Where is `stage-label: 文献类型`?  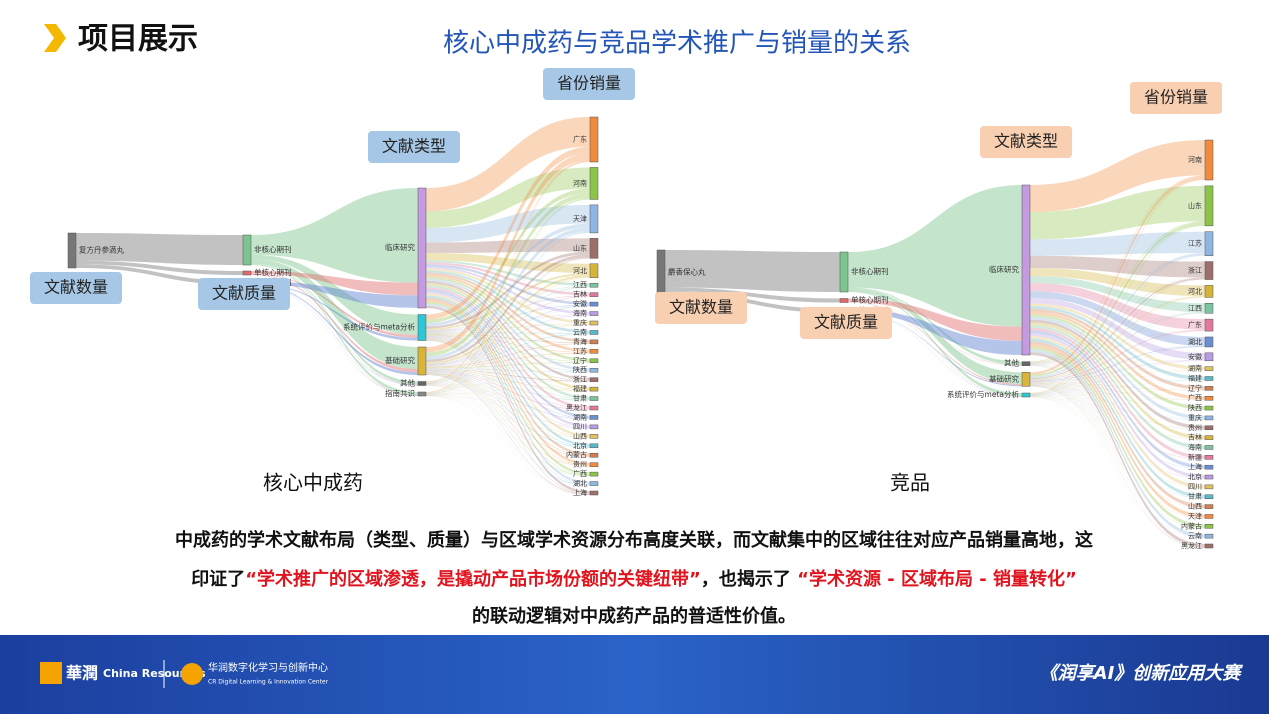
stage-label: 文献类型 is located at coordinates (414, 146).